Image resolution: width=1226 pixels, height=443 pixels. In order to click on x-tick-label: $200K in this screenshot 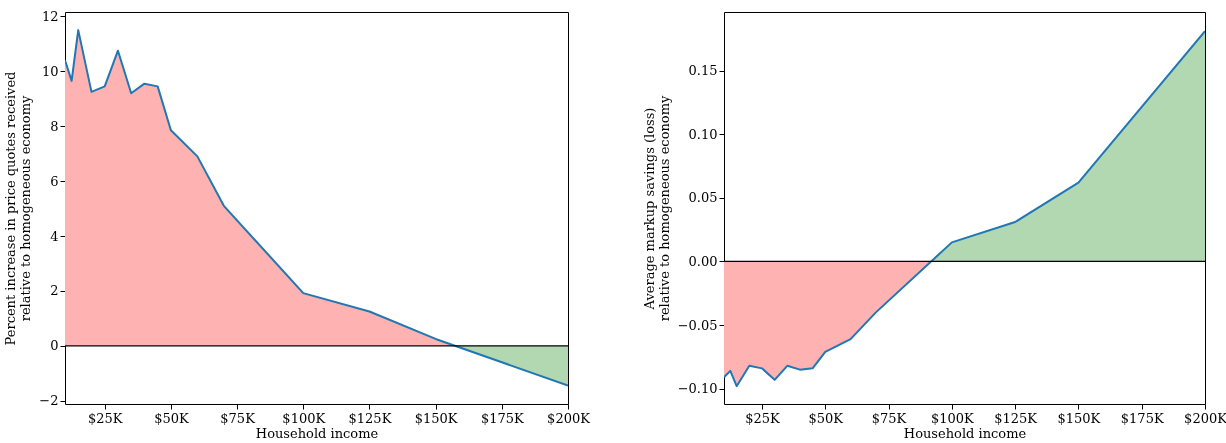, I will do `click(569, 418)`.